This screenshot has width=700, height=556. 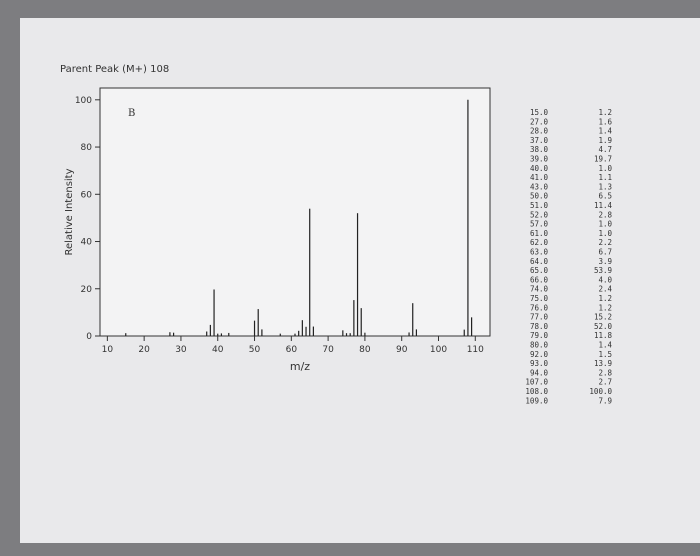 What do you see at coordinates (144, 350) in the screenshot?
I see `x-tick-label: 20` at bounding box center [144, 350].